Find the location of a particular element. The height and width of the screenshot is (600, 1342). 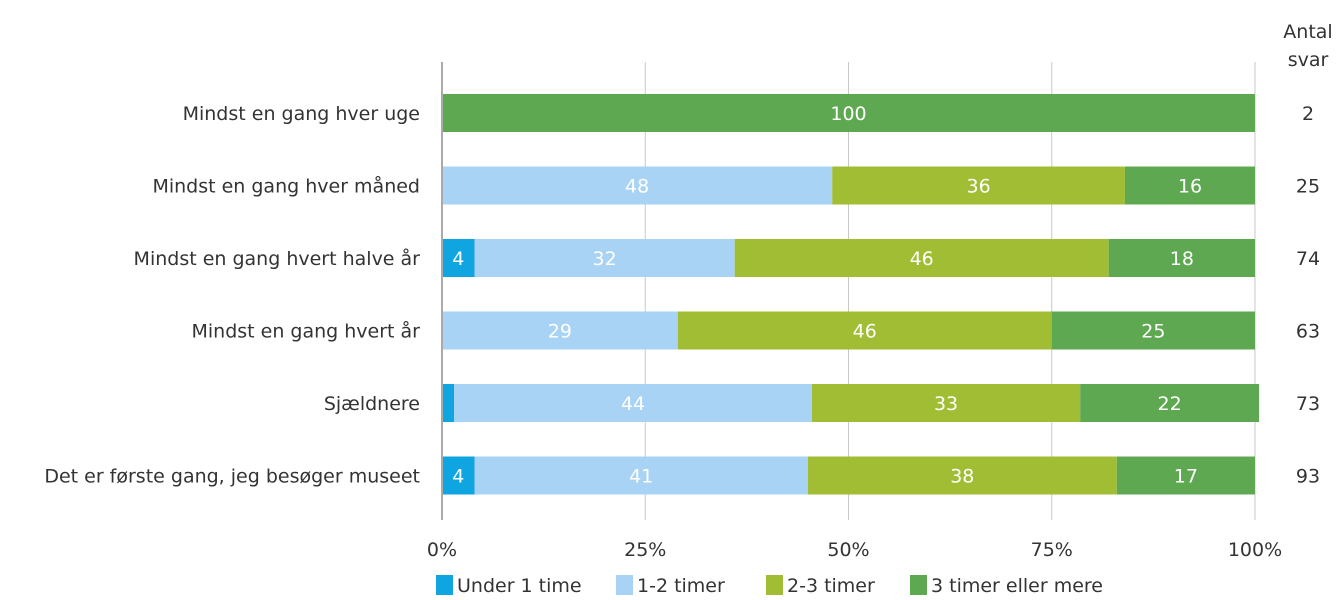

legend-label: Under 1 time is located at coordinates (519, 586).